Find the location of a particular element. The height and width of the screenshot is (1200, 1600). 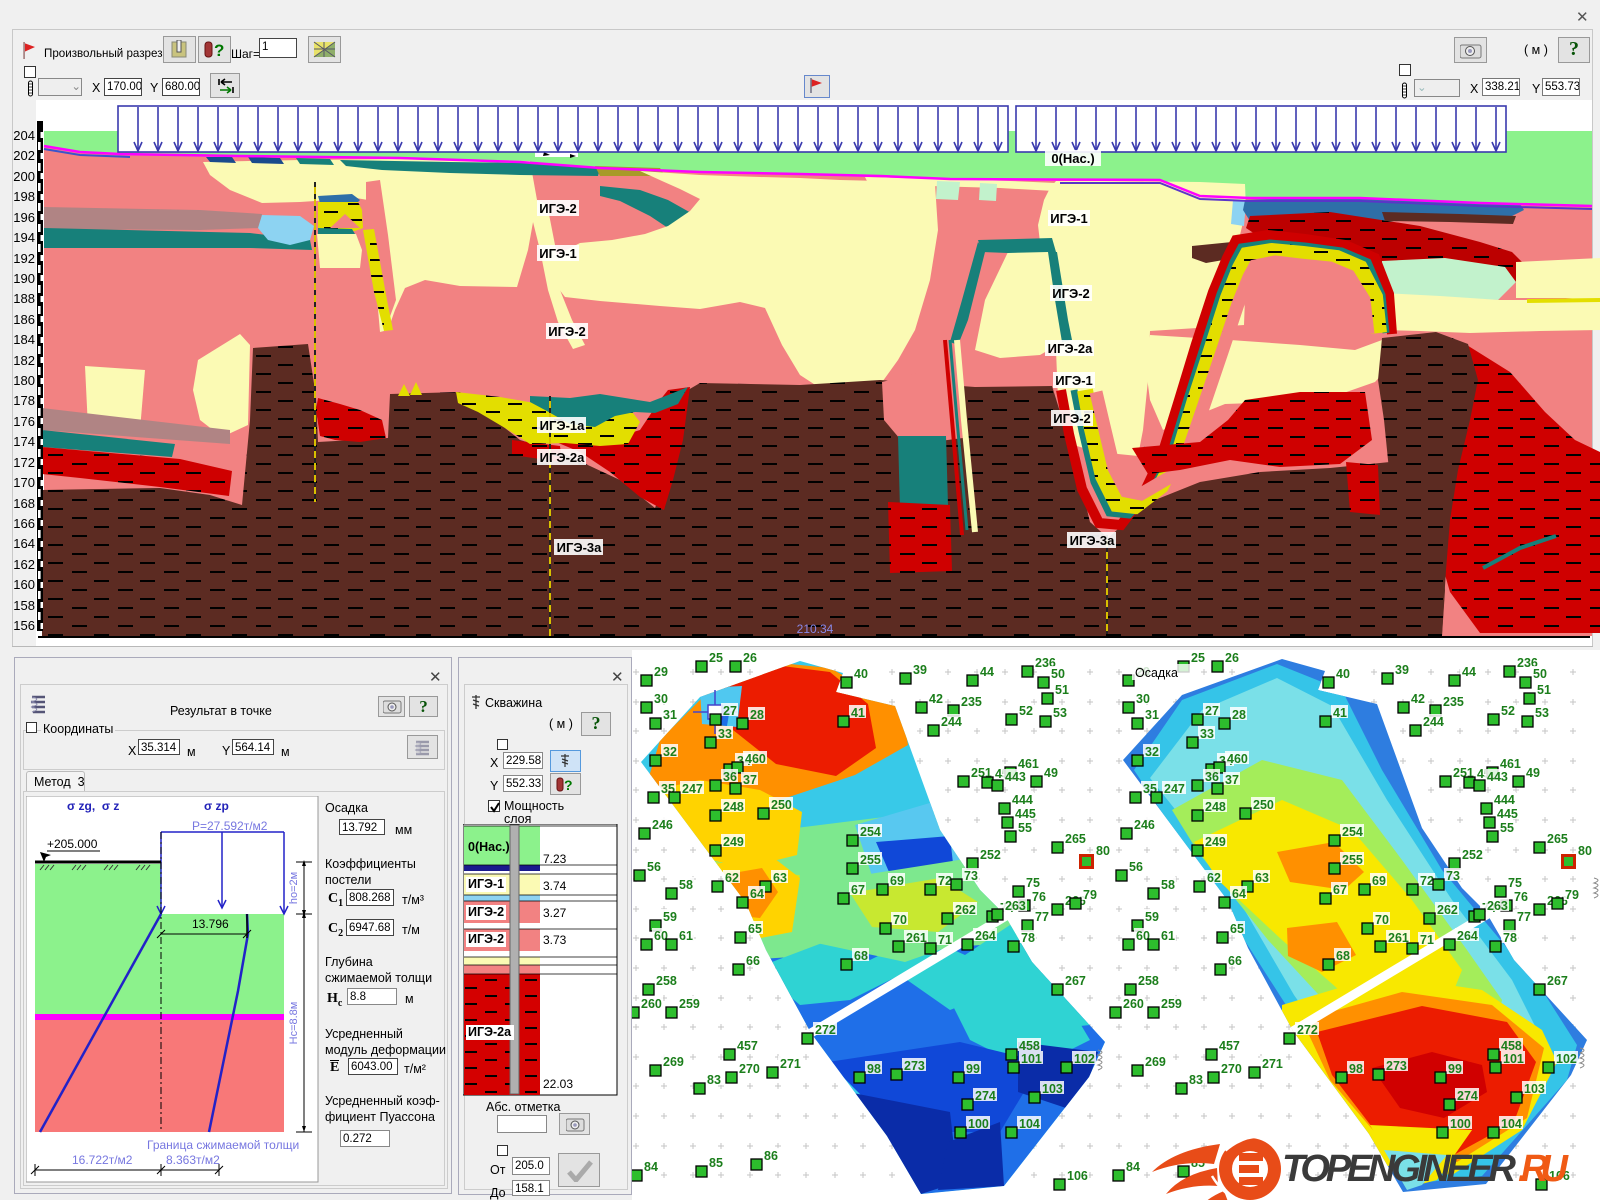

svg-text: 260 is located at coordinates (651, 1004).